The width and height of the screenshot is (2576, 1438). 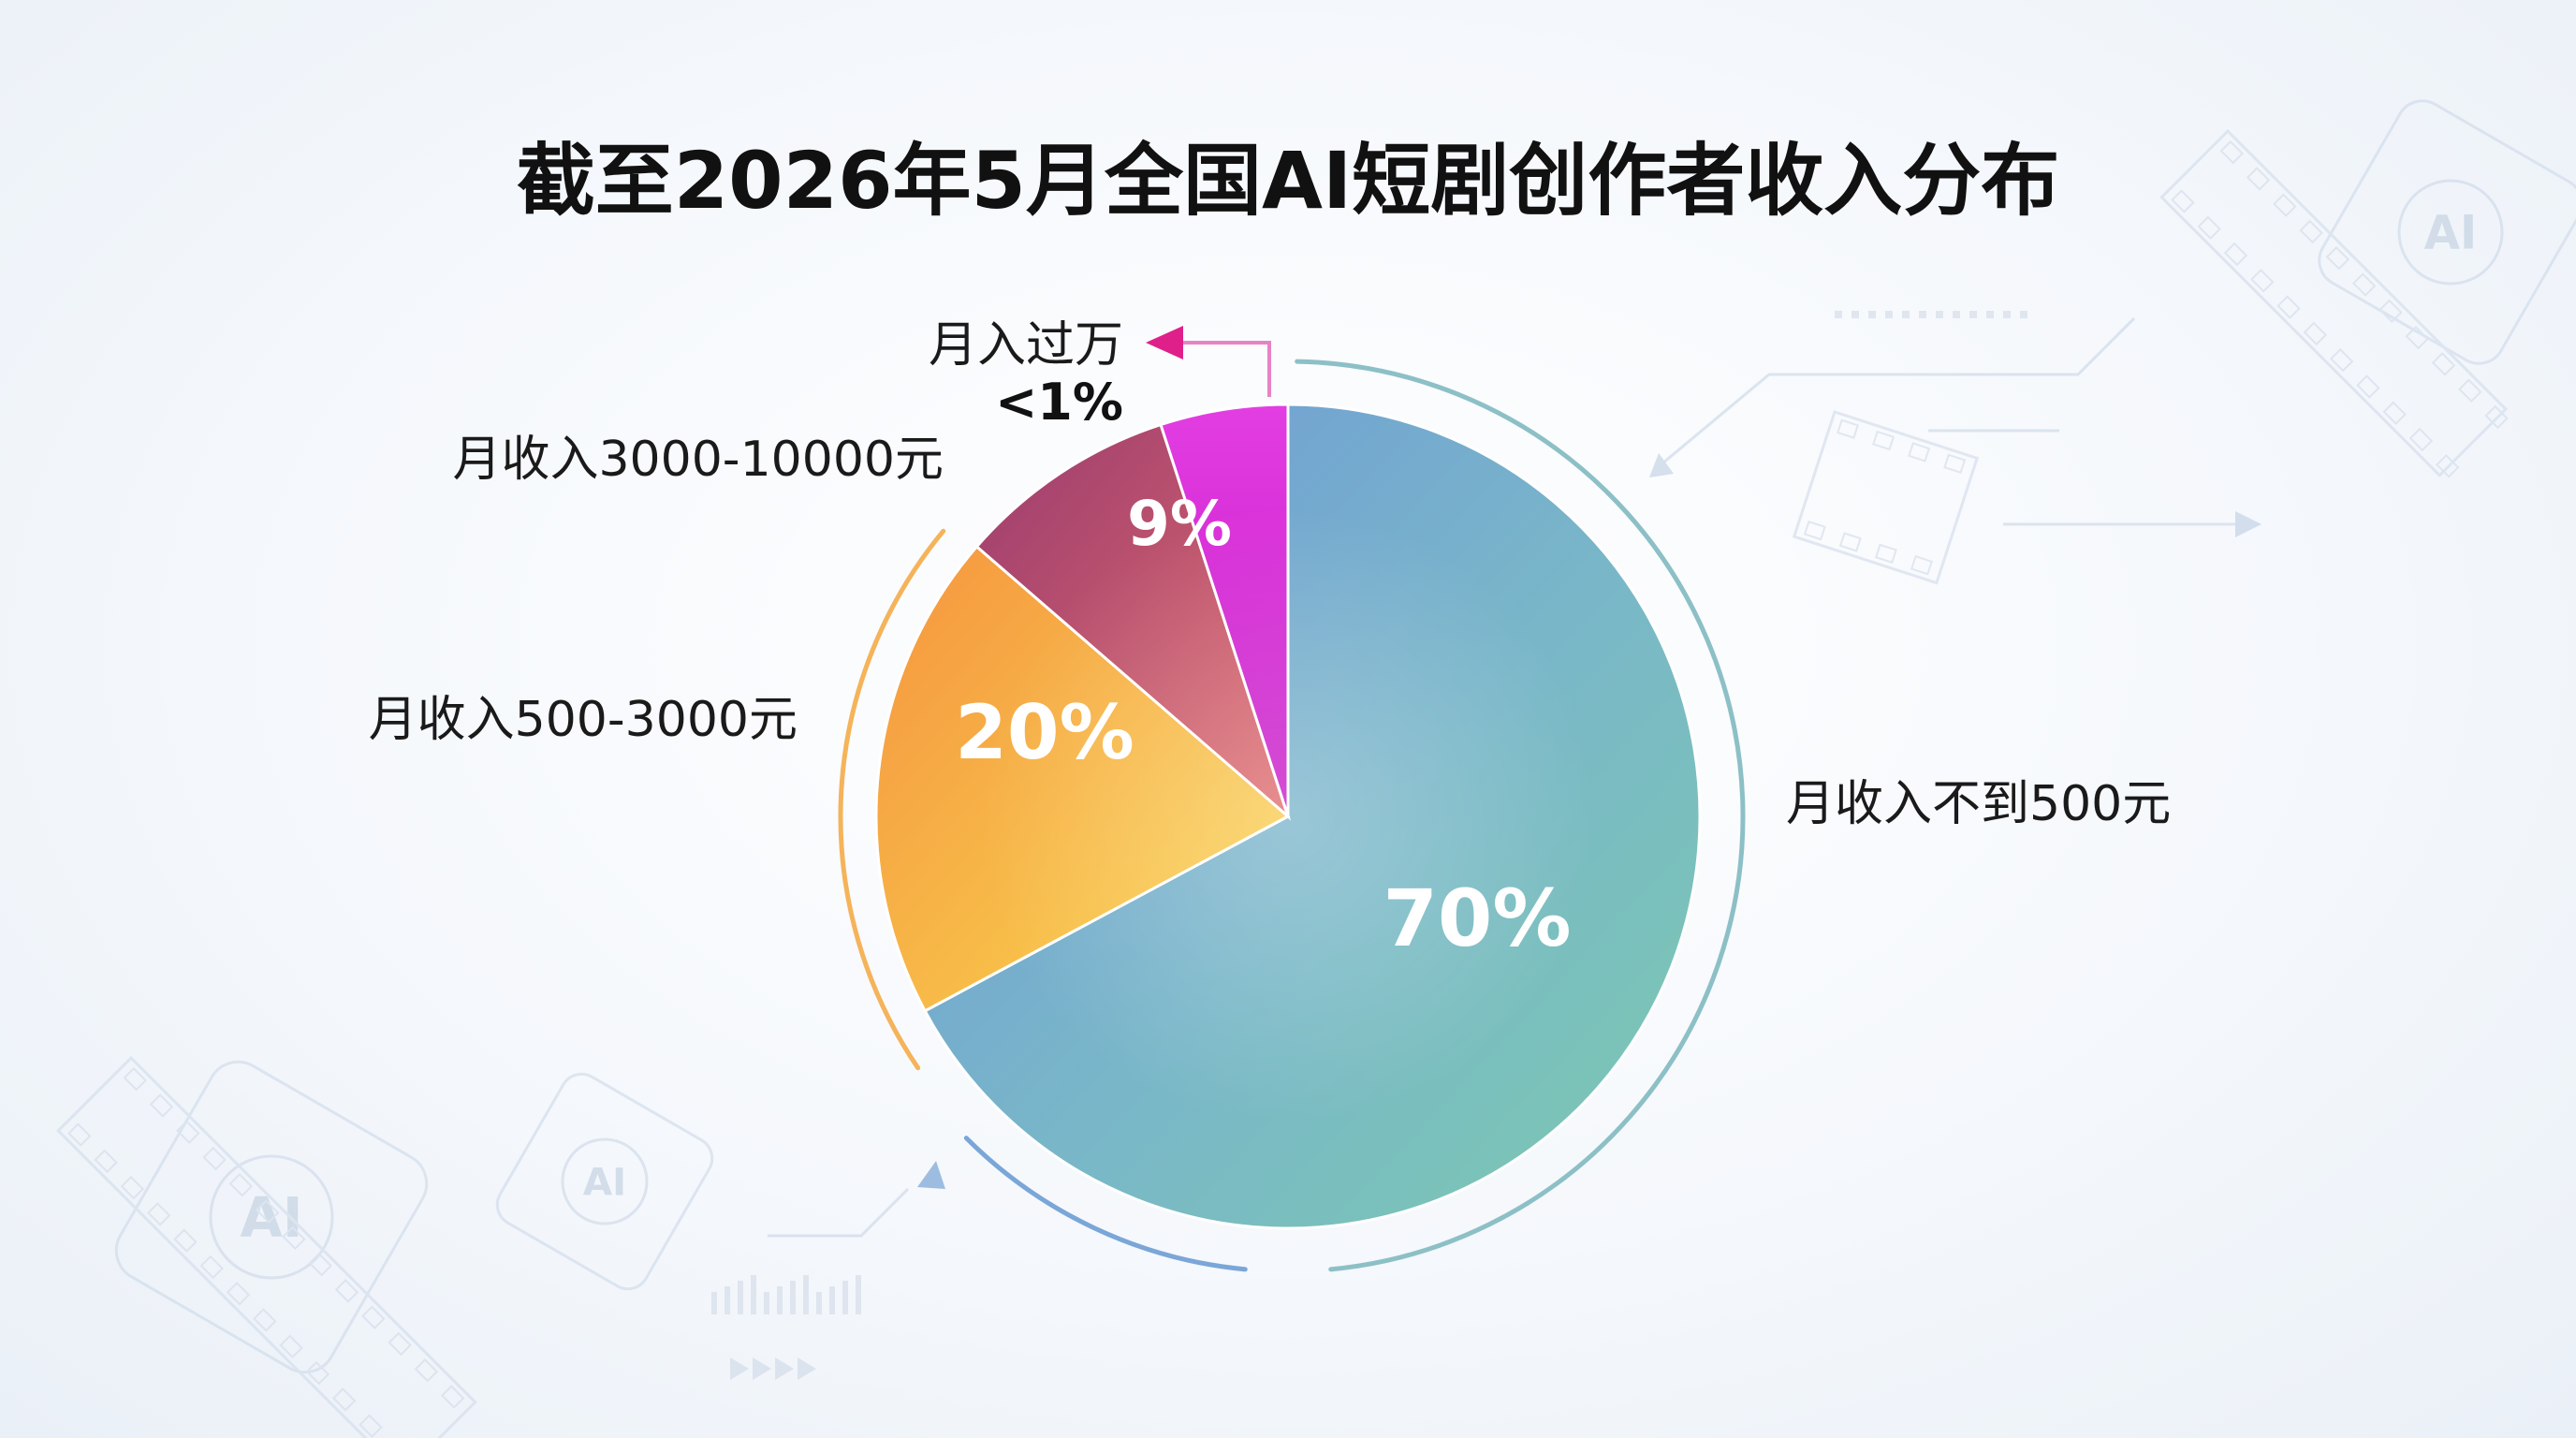 I want to click on pct-label-over-10000: <1%, so click(x=1059, y=402).